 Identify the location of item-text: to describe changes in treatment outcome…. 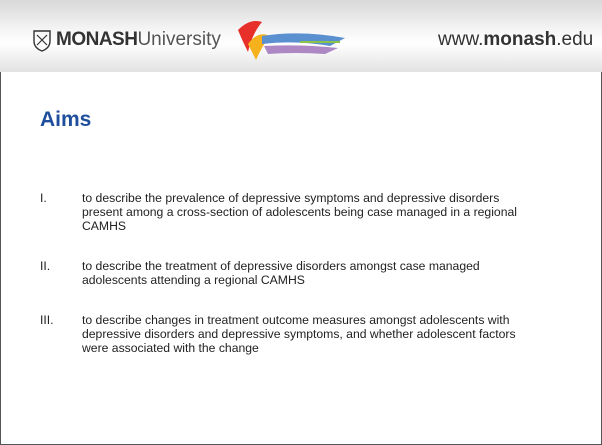
(299, 334).